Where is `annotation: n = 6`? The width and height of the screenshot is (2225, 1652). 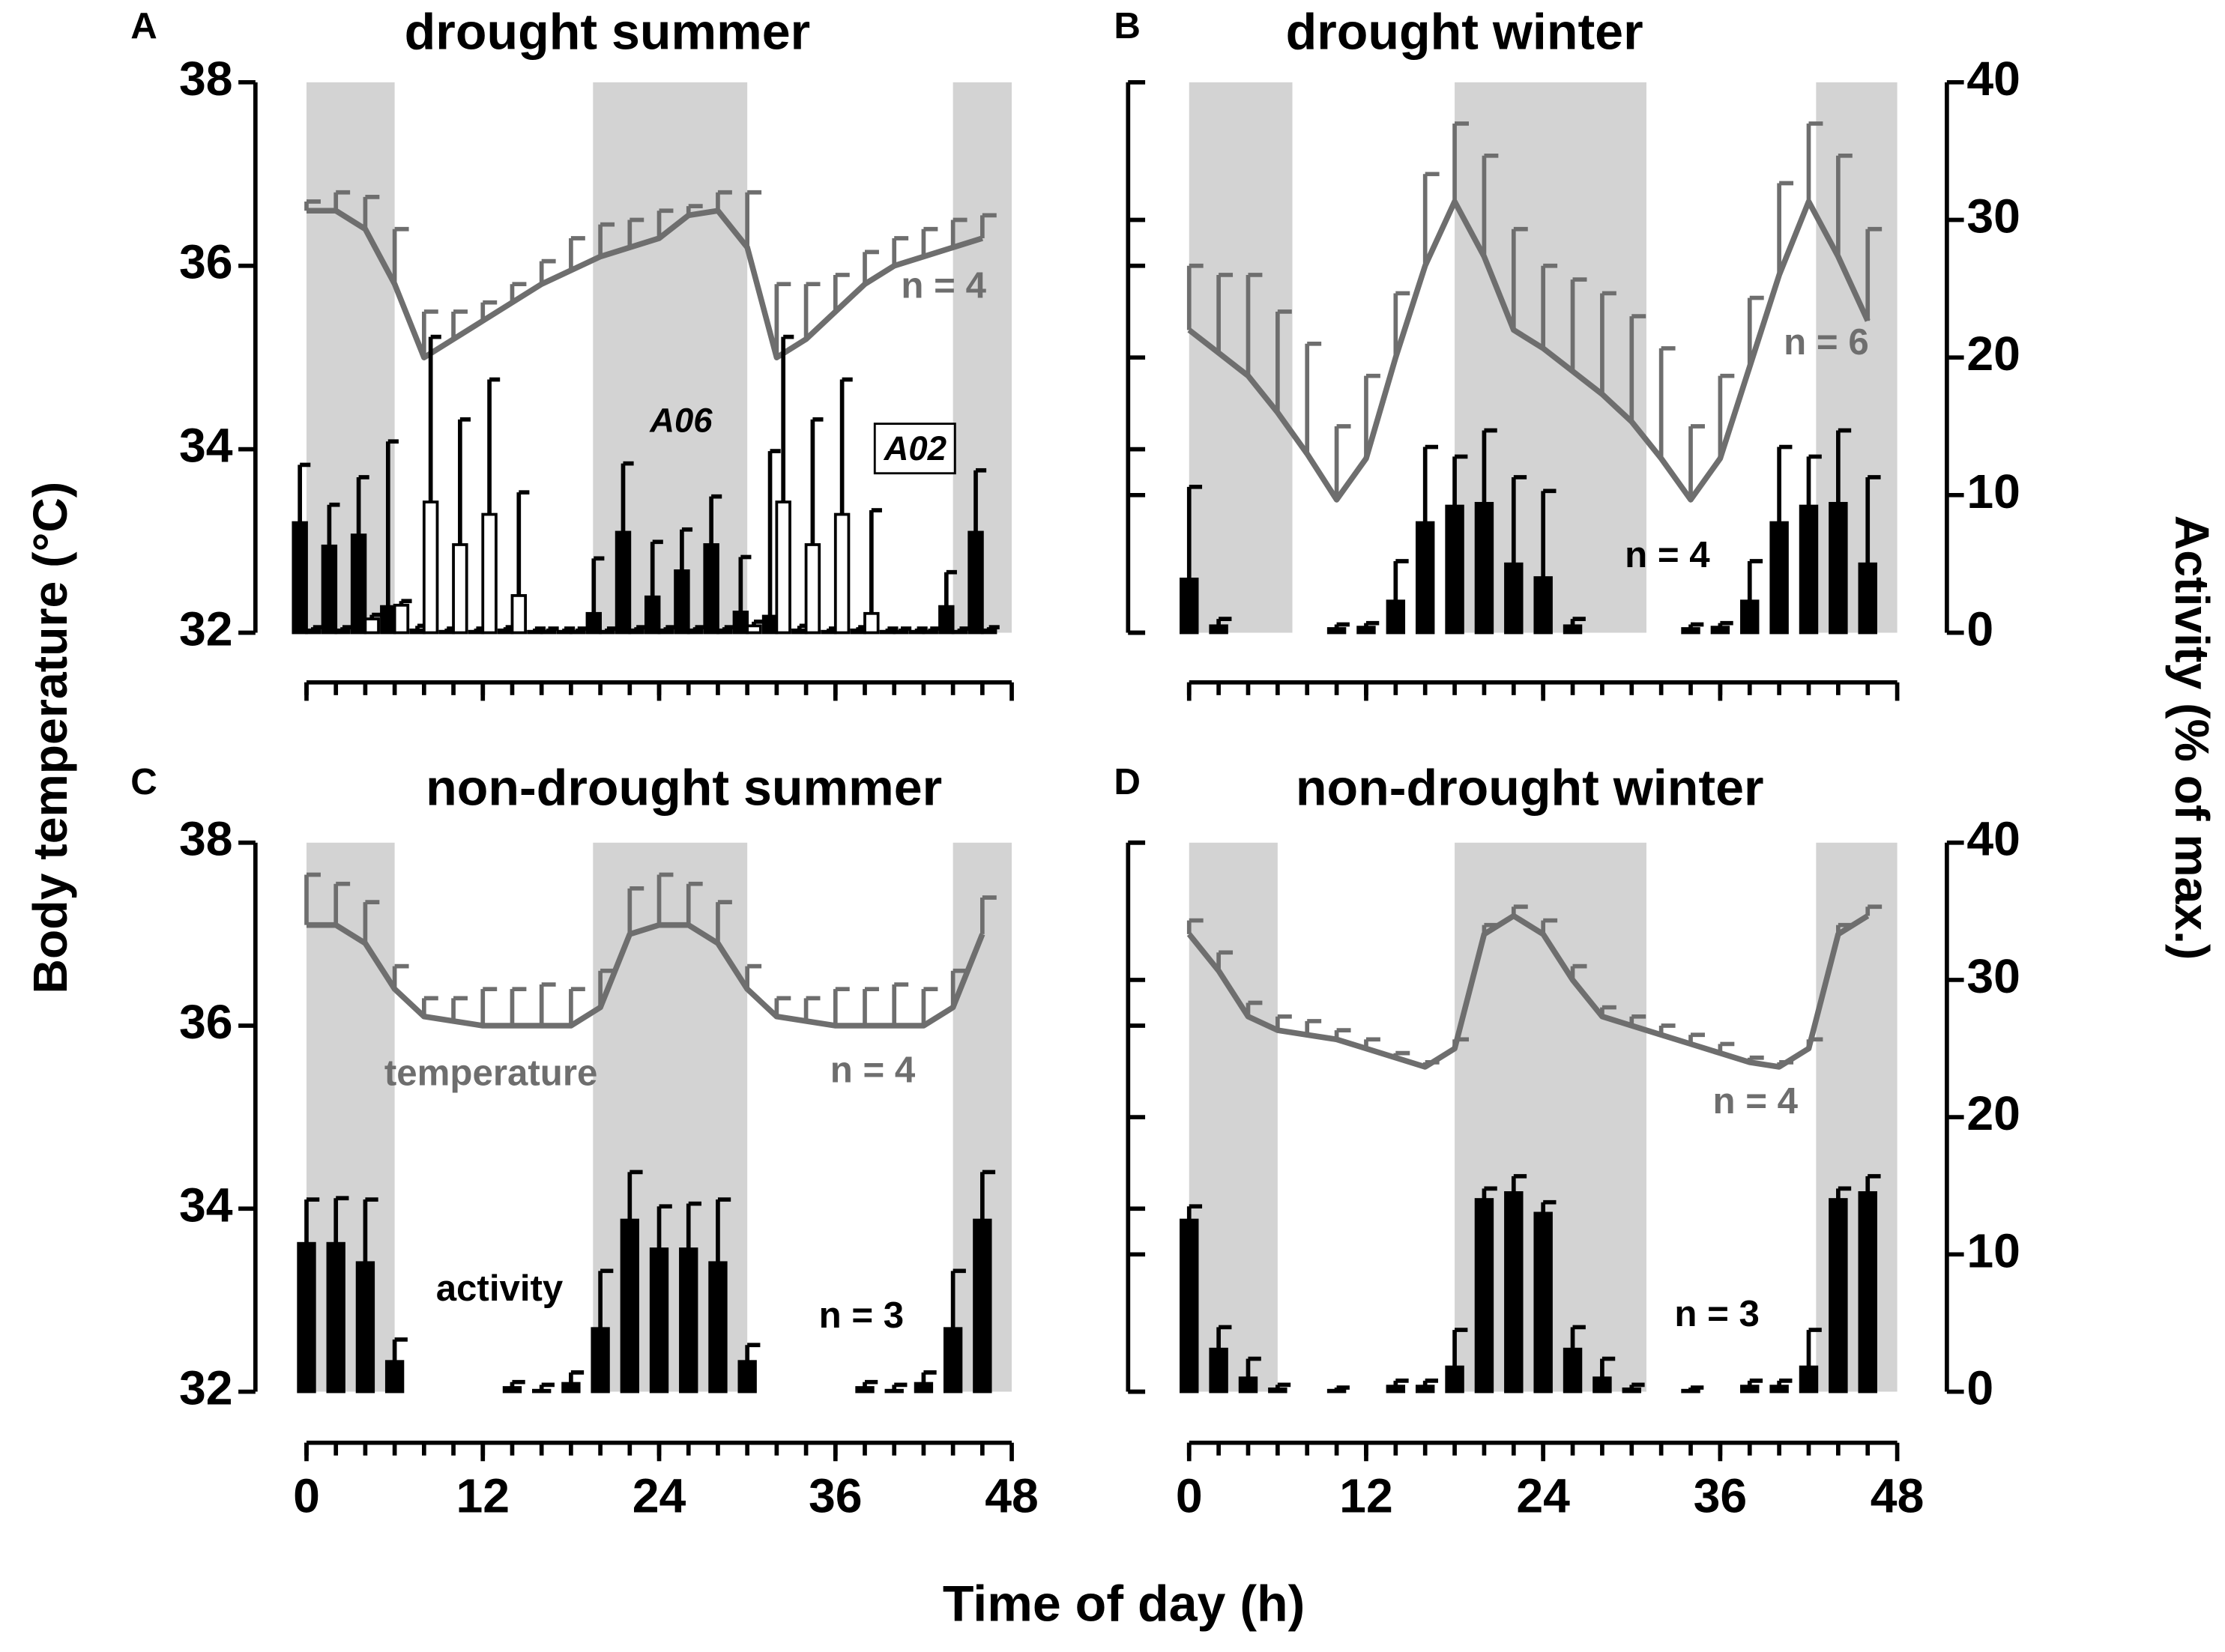 annotation: n = 6 is located at coordinates (1826, 342).